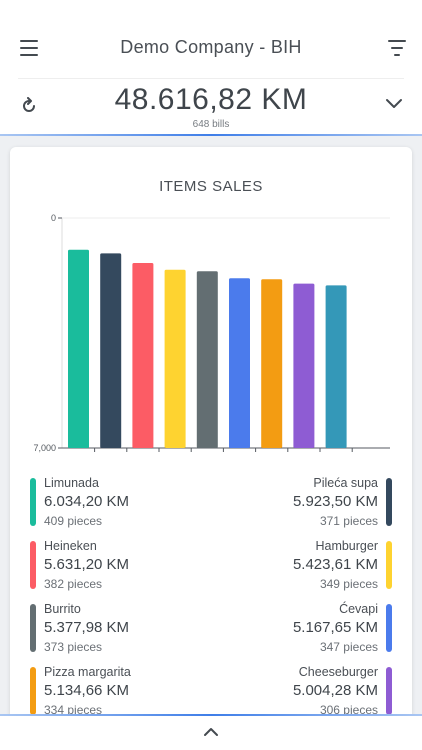  Describe the element at coordinates (29, 106) in the screenshot. I see `refresh-icon` at that location.